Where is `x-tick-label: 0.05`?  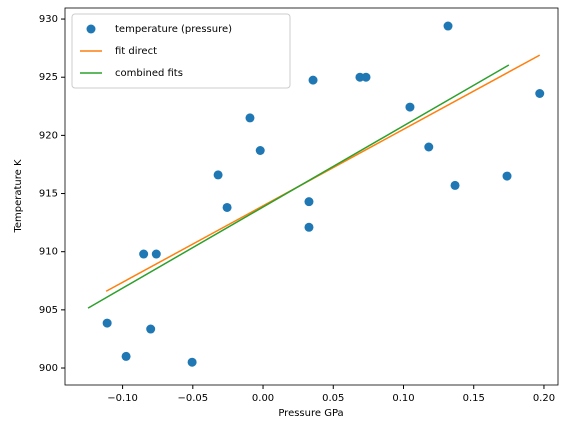
x-tick-label: 0.05 is located at coordinates (333, 398).